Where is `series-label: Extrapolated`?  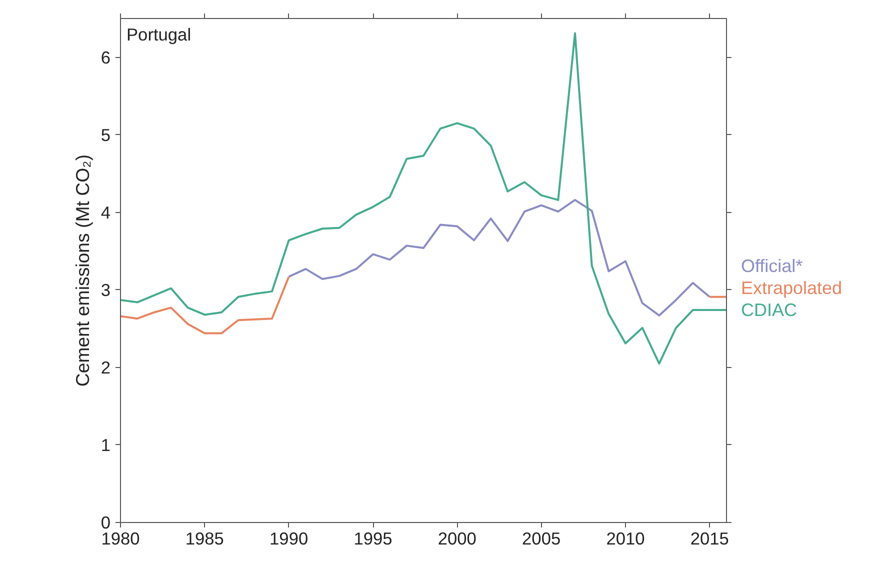 series-label: Extrapolated is located at coordinates (791, 288).